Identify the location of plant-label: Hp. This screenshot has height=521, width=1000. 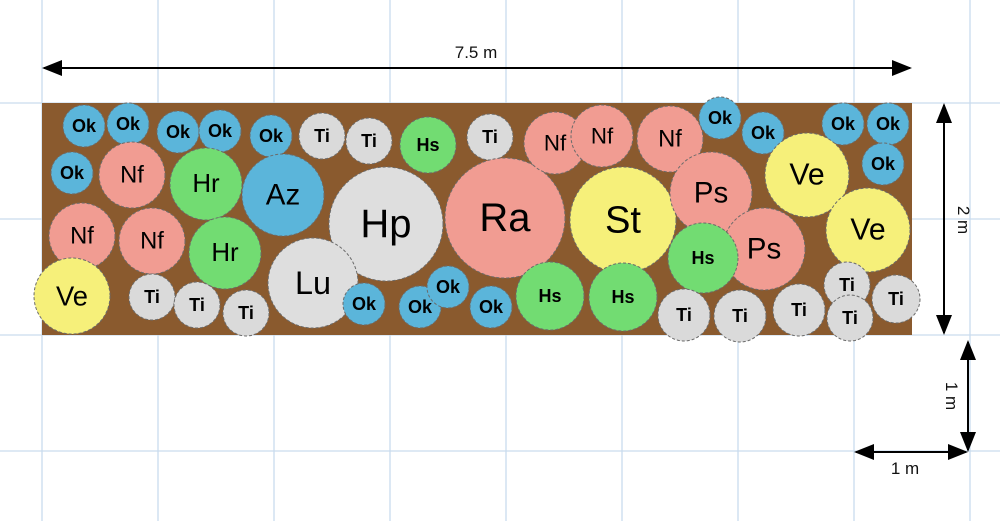
(385, 224).